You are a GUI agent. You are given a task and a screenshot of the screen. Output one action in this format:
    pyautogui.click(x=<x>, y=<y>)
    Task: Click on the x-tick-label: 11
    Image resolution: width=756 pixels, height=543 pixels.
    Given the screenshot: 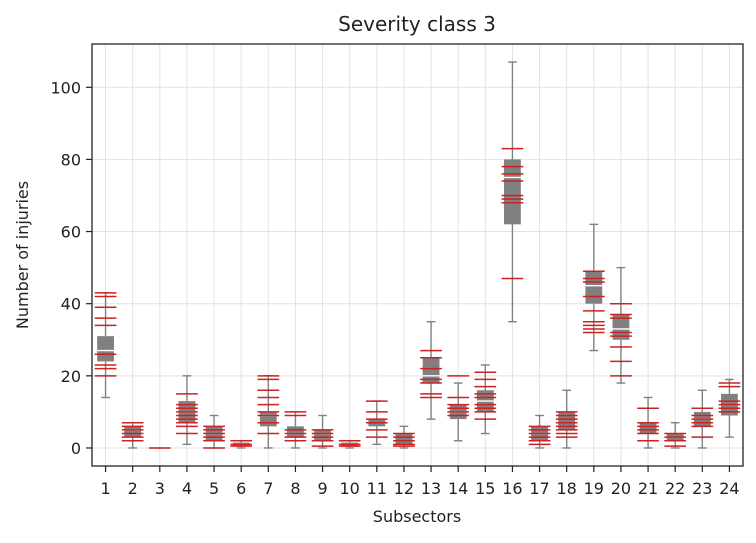 What is the action you would take?
    pyautogui.click(x=377, y=488)
    